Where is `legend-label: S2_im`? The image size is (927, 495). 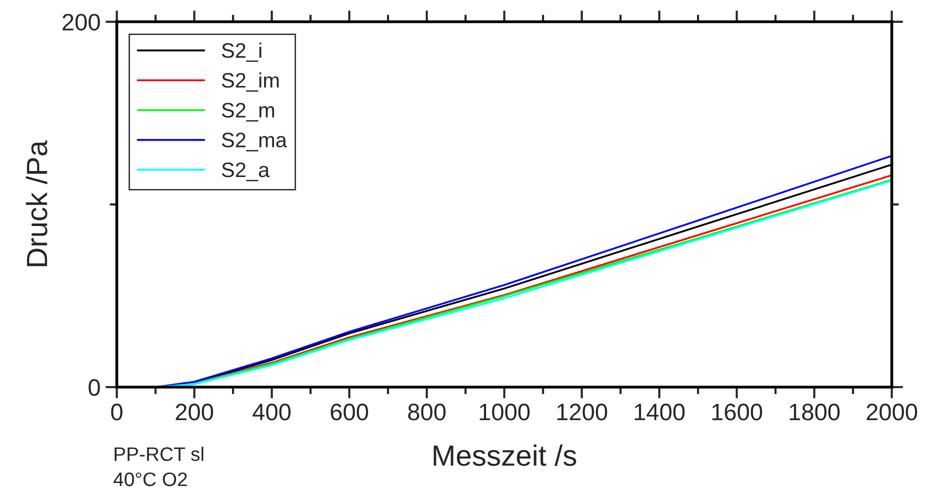 legend-label: S2_im is located at coordinates (250, 82).